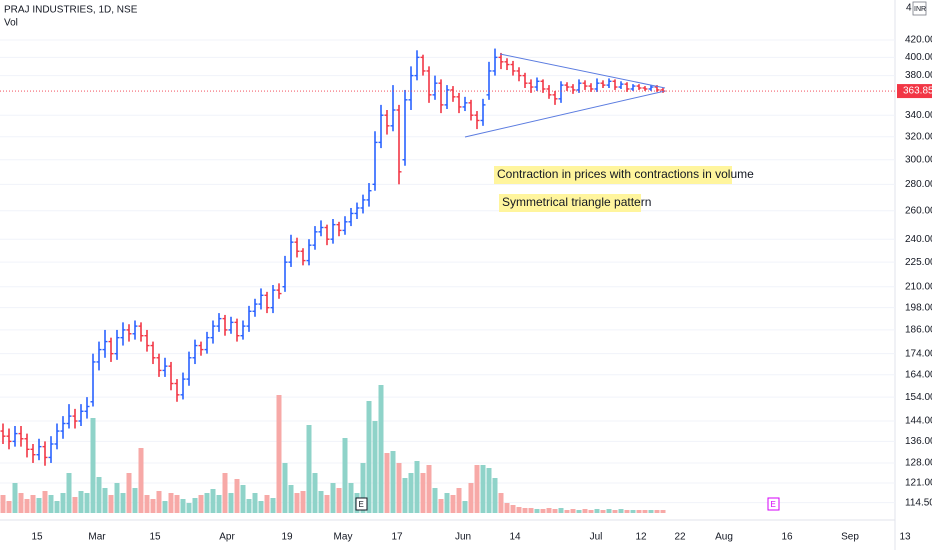 This screenshot has width=932, height=550. What do you see at coordinates (918, 262) in the screenshot?
I see `y-tick-label: 225.00` at bounding box center [918, 262].